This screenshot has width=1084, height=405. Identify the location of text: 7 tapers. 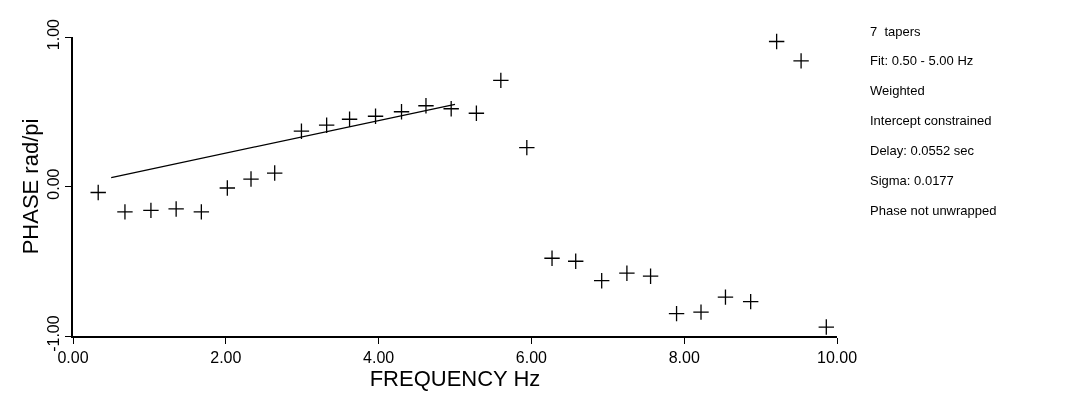
(896, 31).